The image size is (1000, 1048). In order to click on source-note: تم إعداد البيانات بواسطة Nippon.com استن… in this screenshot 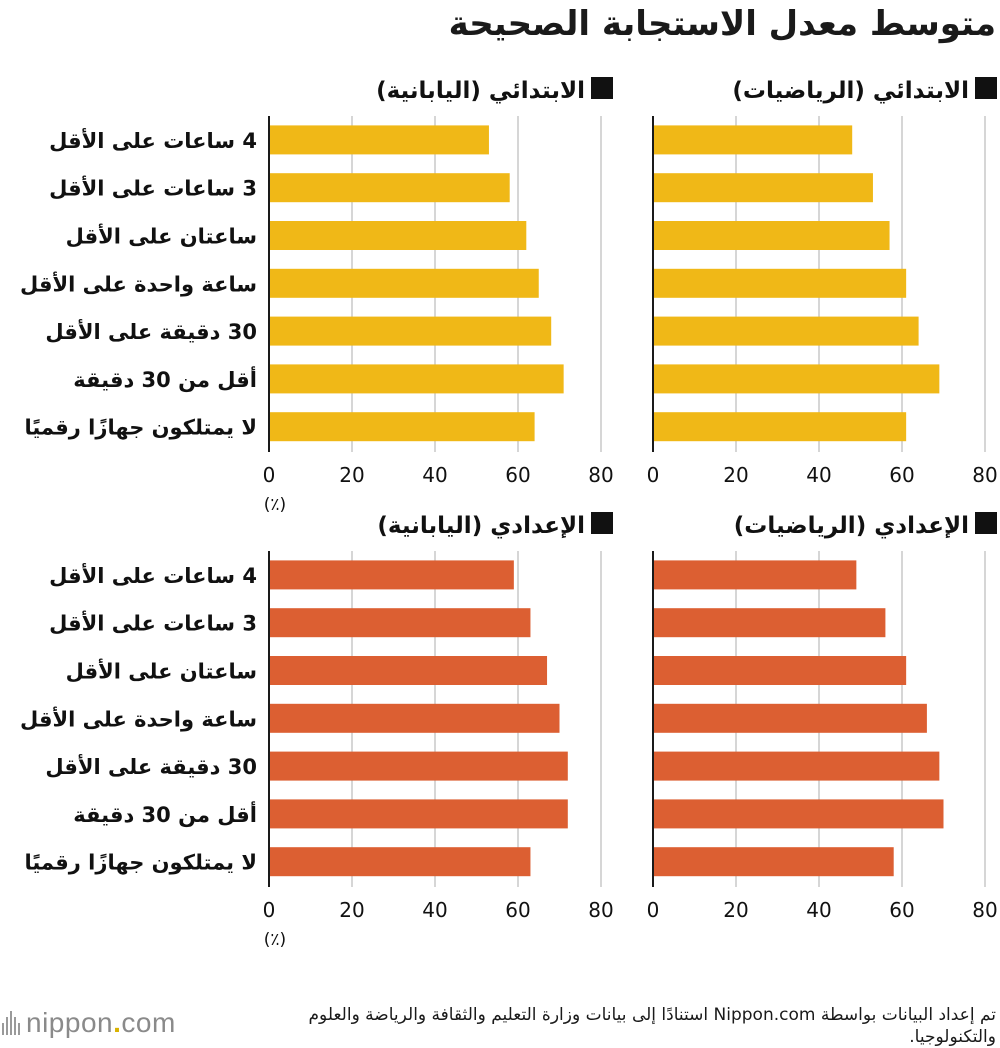, I will do `click(652, 1026)`.